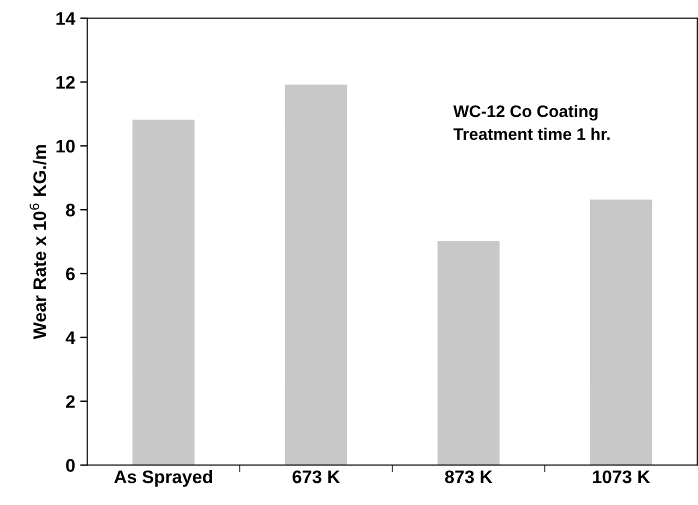 This screenshot has width=698, height=505. Describe the element at coordinates (163, 478) in the screenshot. I see `x-tick-label: As Sprayed` at that location.